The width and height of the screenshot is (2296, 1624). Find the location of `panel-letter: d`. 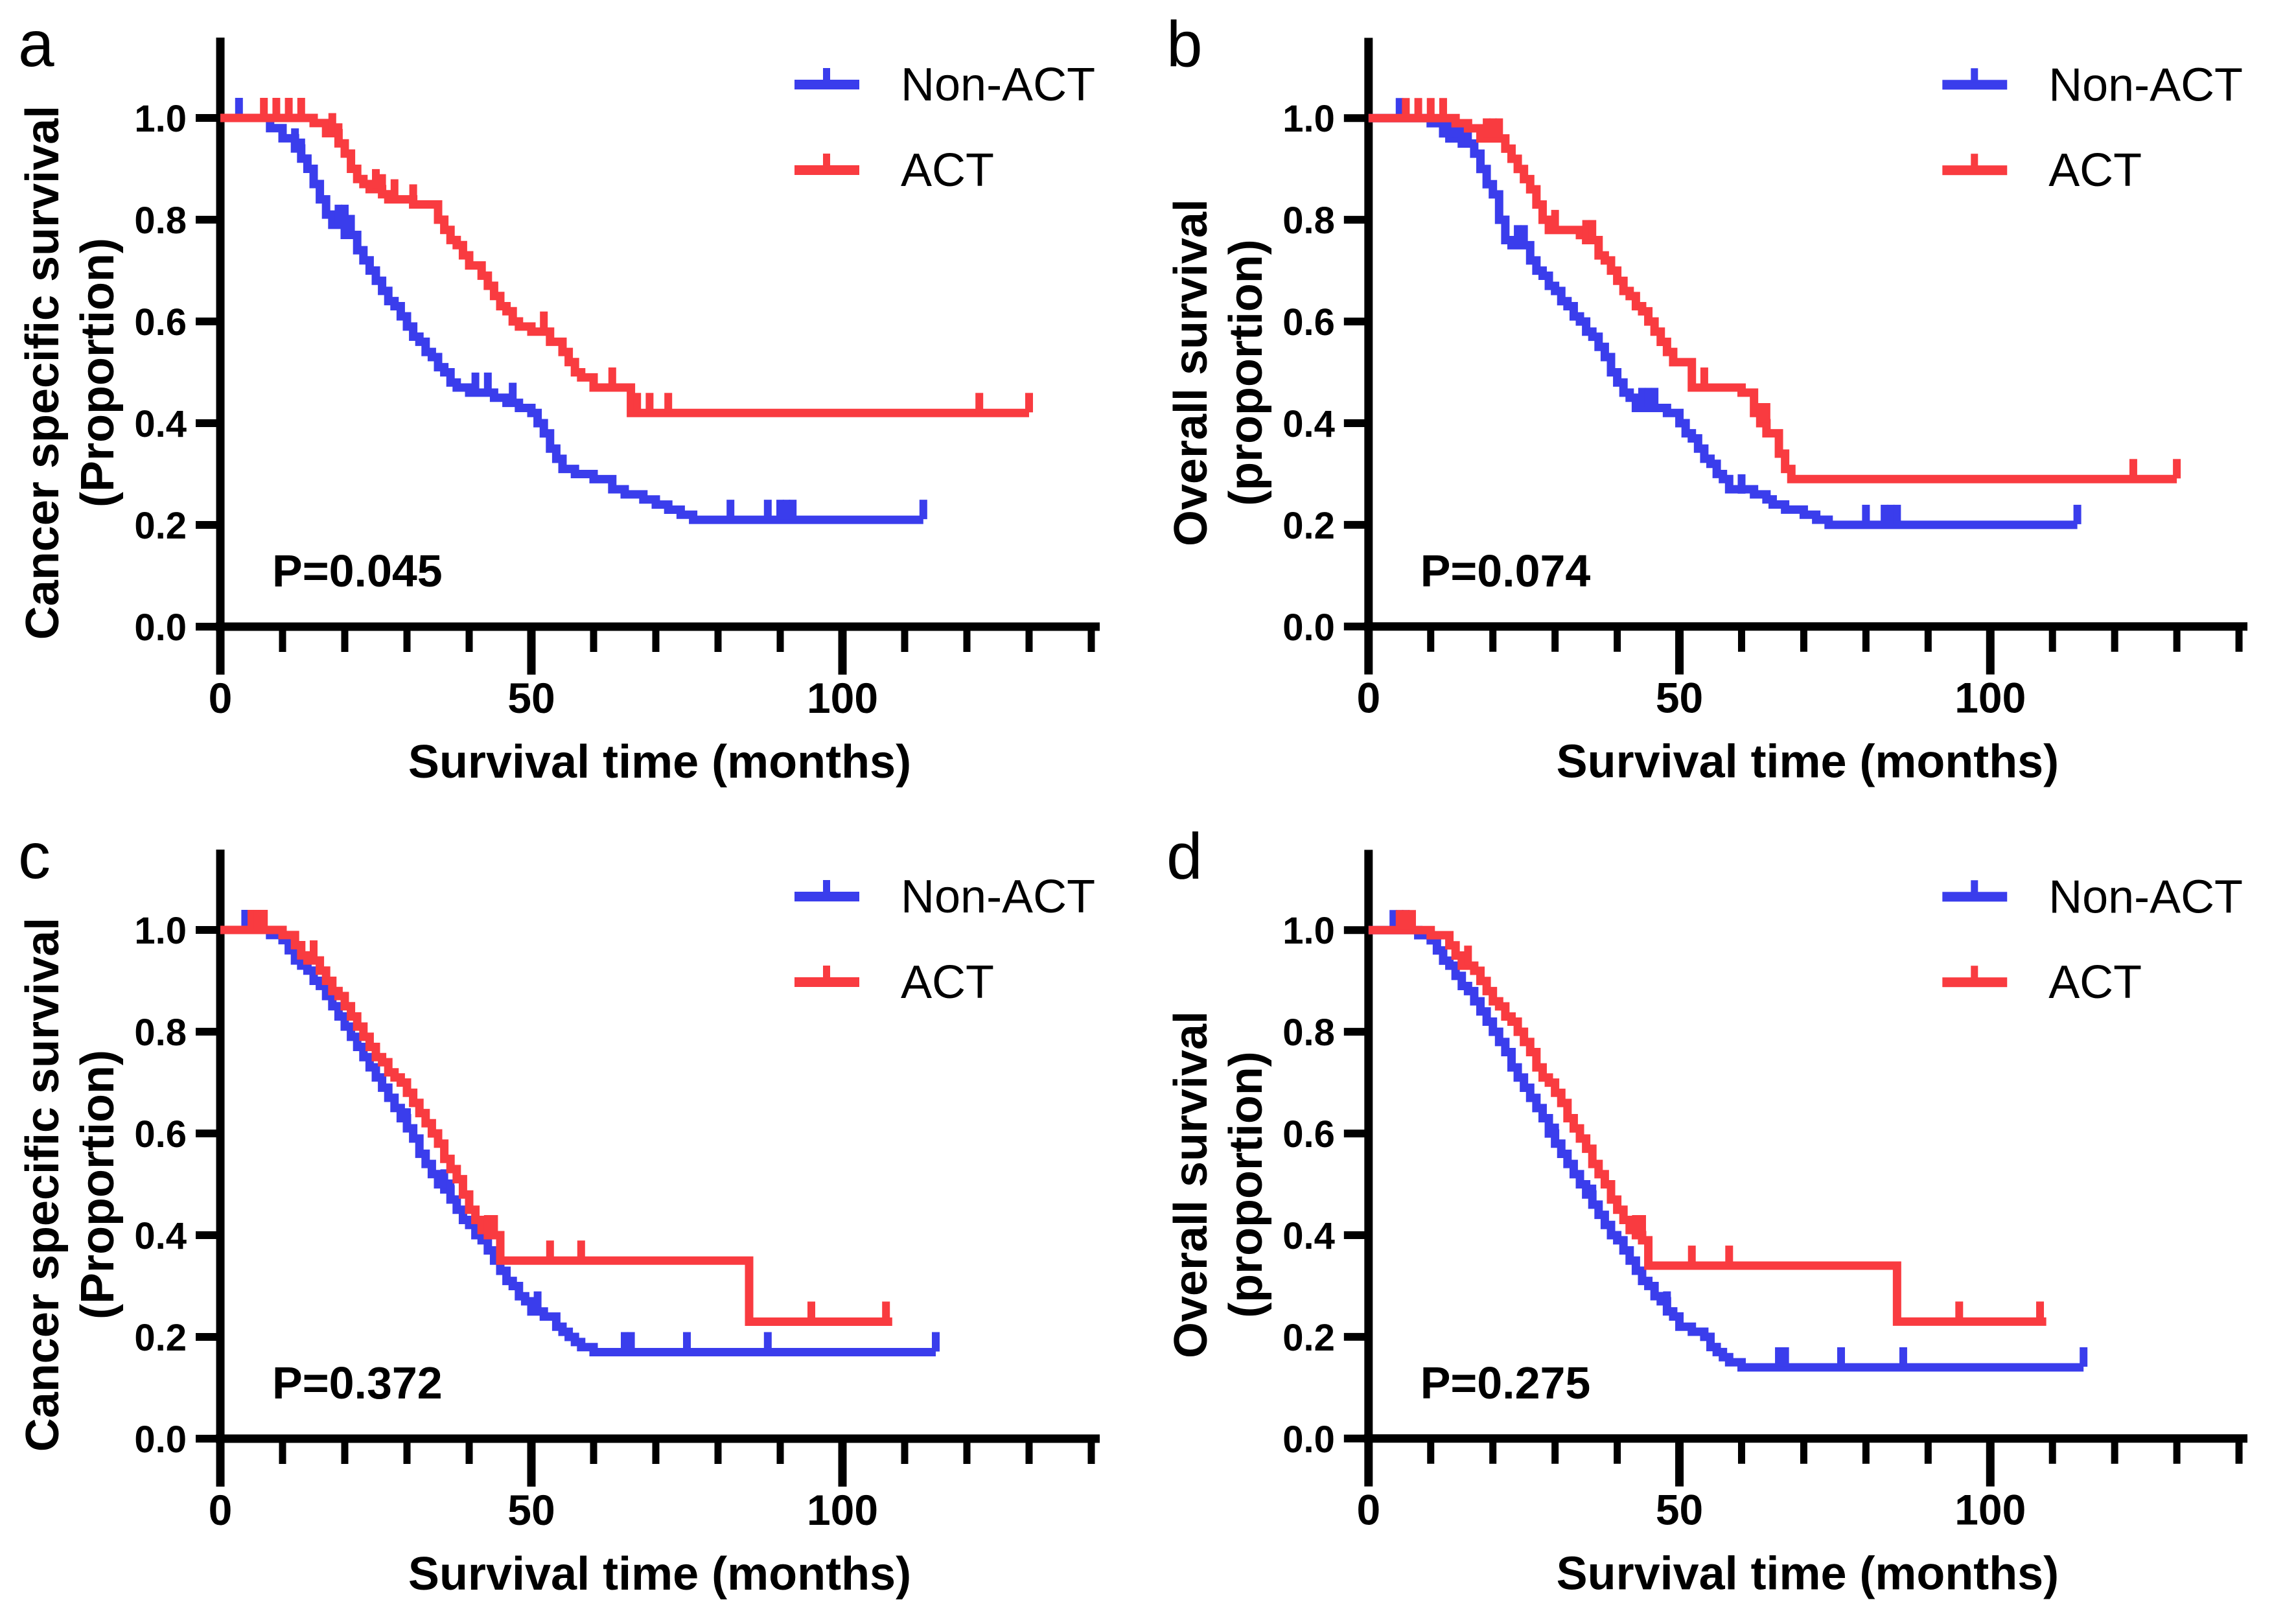

panel-letter: d is located at coordinates (1184, 856).